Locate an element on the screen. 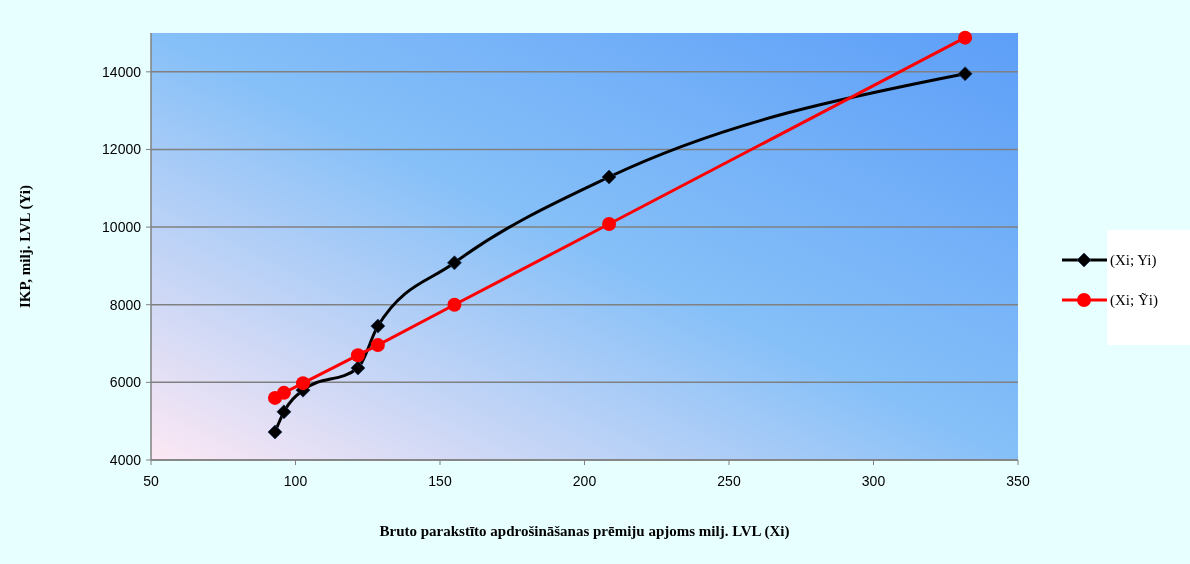 The width and height of the screenshot is (1190, 564). x-axis-title: Bruto parakstīto apdrošināšanas prēmiju apjoms milj. LVL (Xi) is located at coordinates (584, 531).